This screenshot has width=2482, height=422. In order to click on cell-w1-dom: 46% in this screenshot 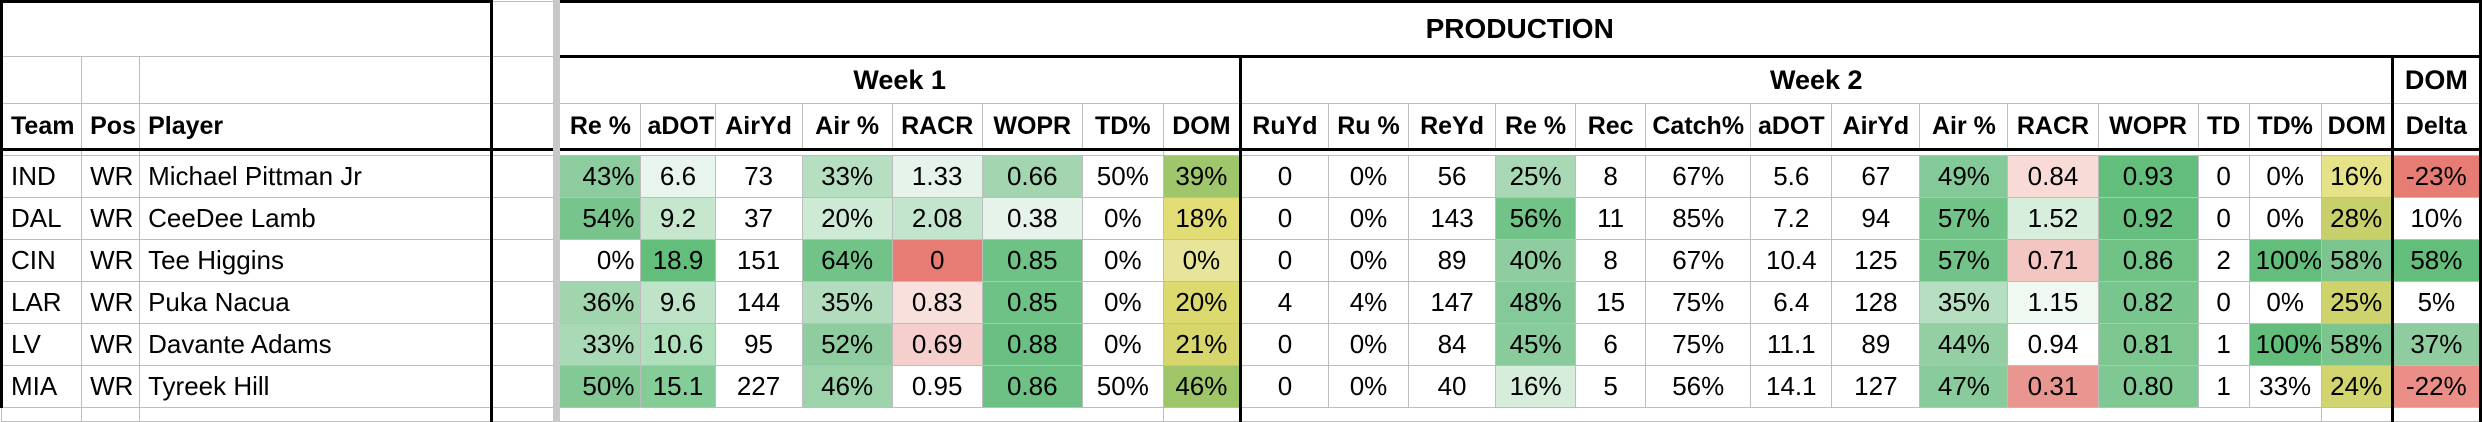, I will do `click(1202, 386)`.